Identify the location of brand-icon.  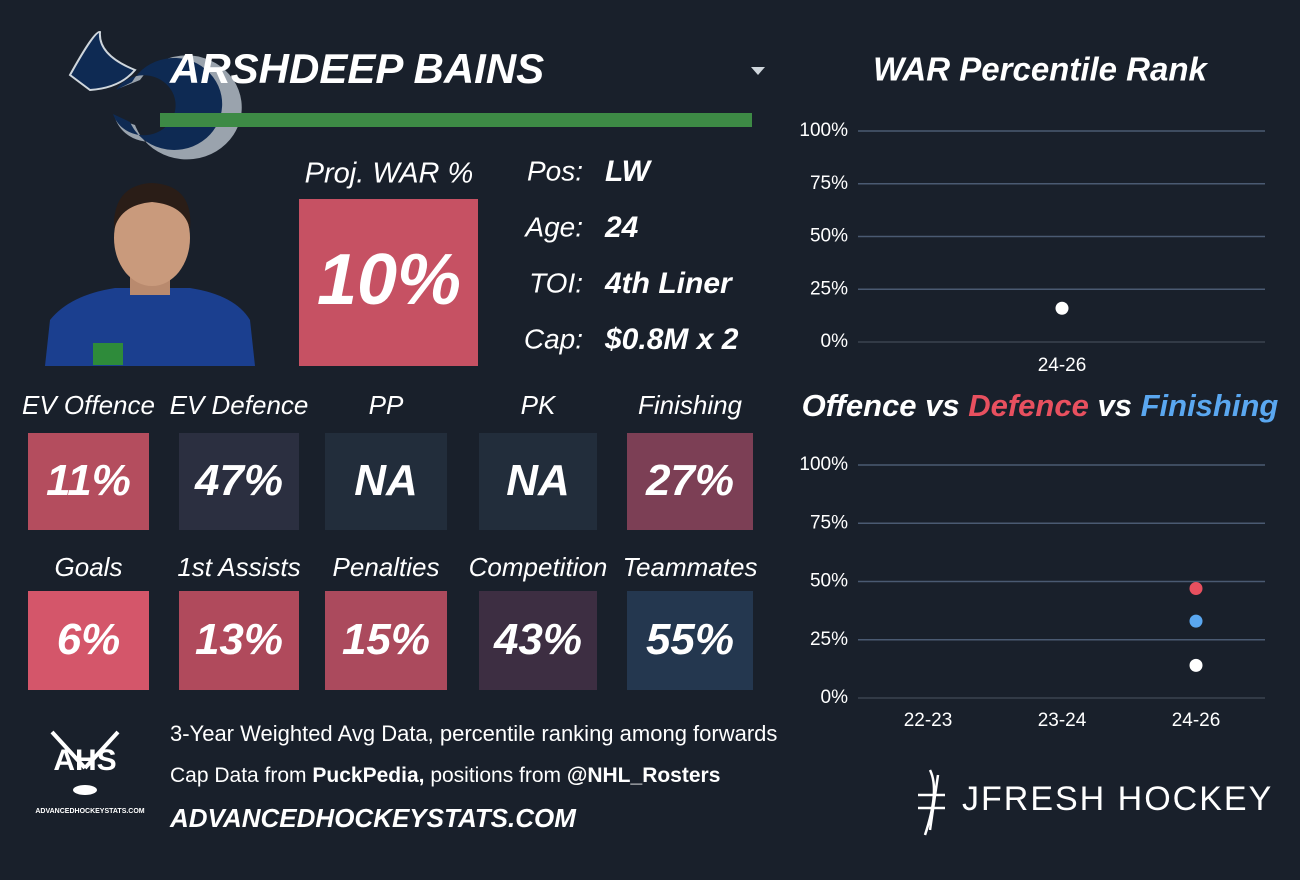
(931, 802).